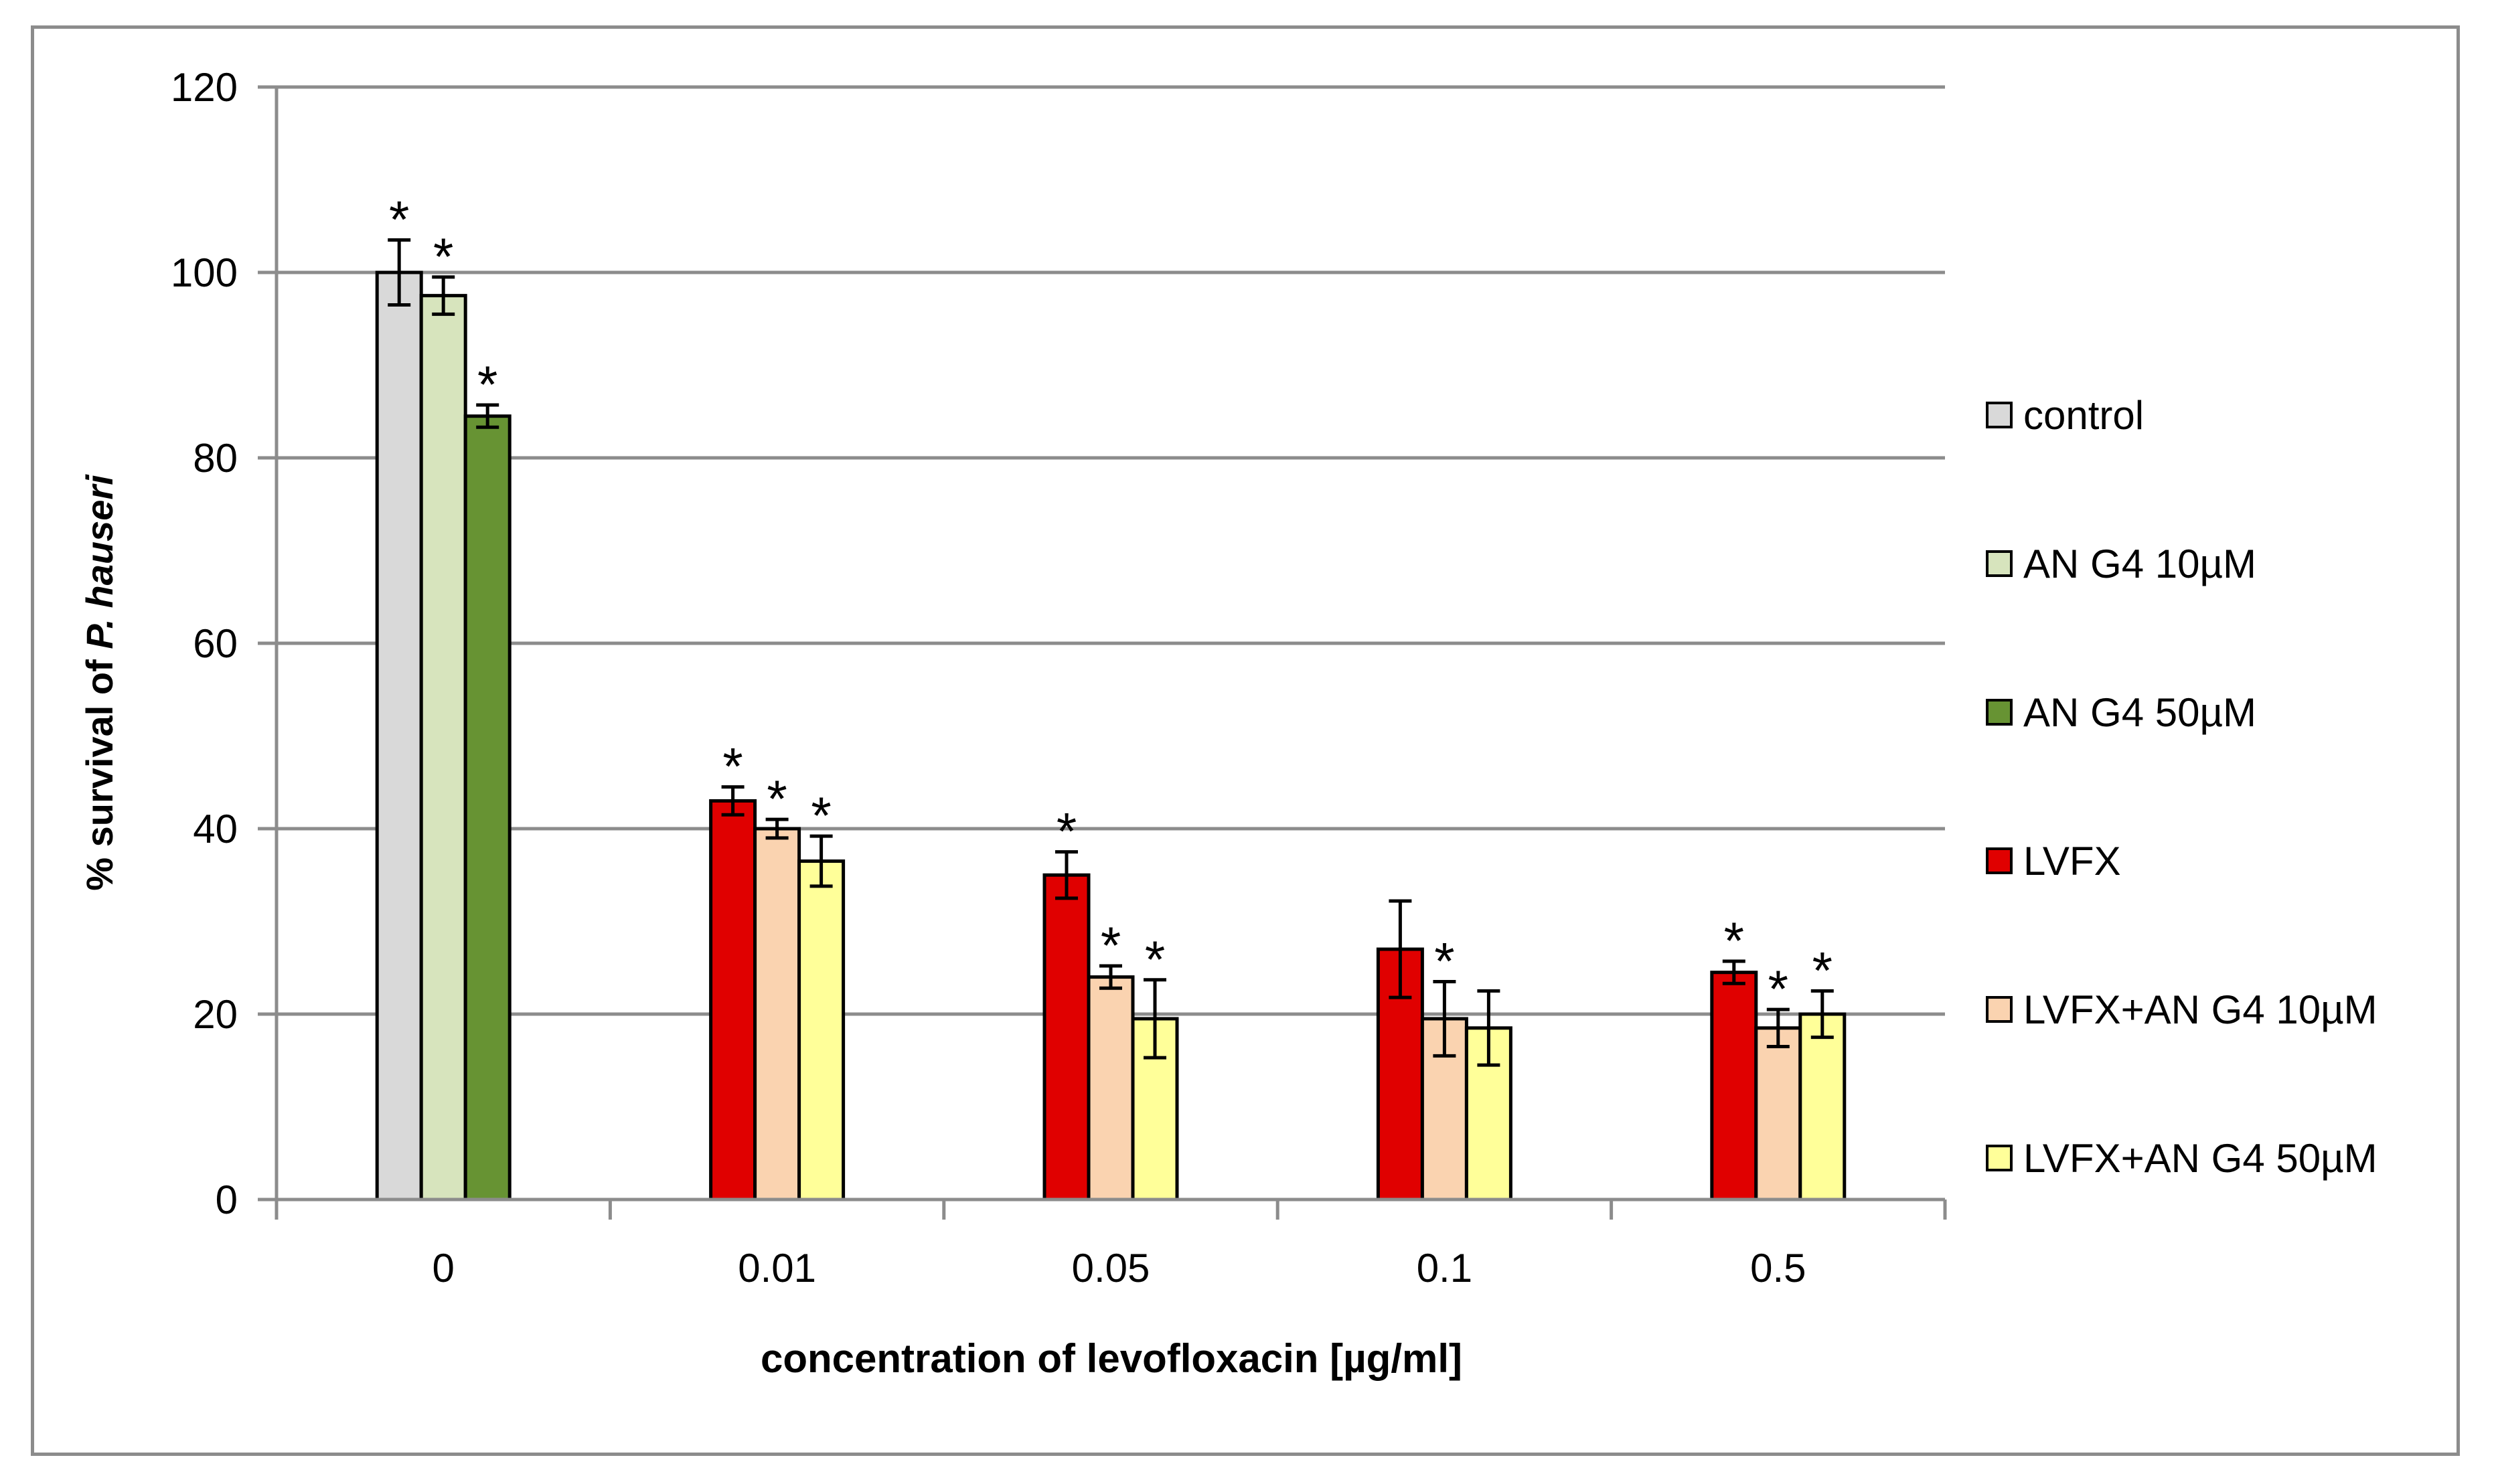 This screenshot has width=2494, height=1484. What do you see at coordinates (444, 1269) in the screenshot?
I see `x-tick-label: 0` at bounding box center [444, 1269].